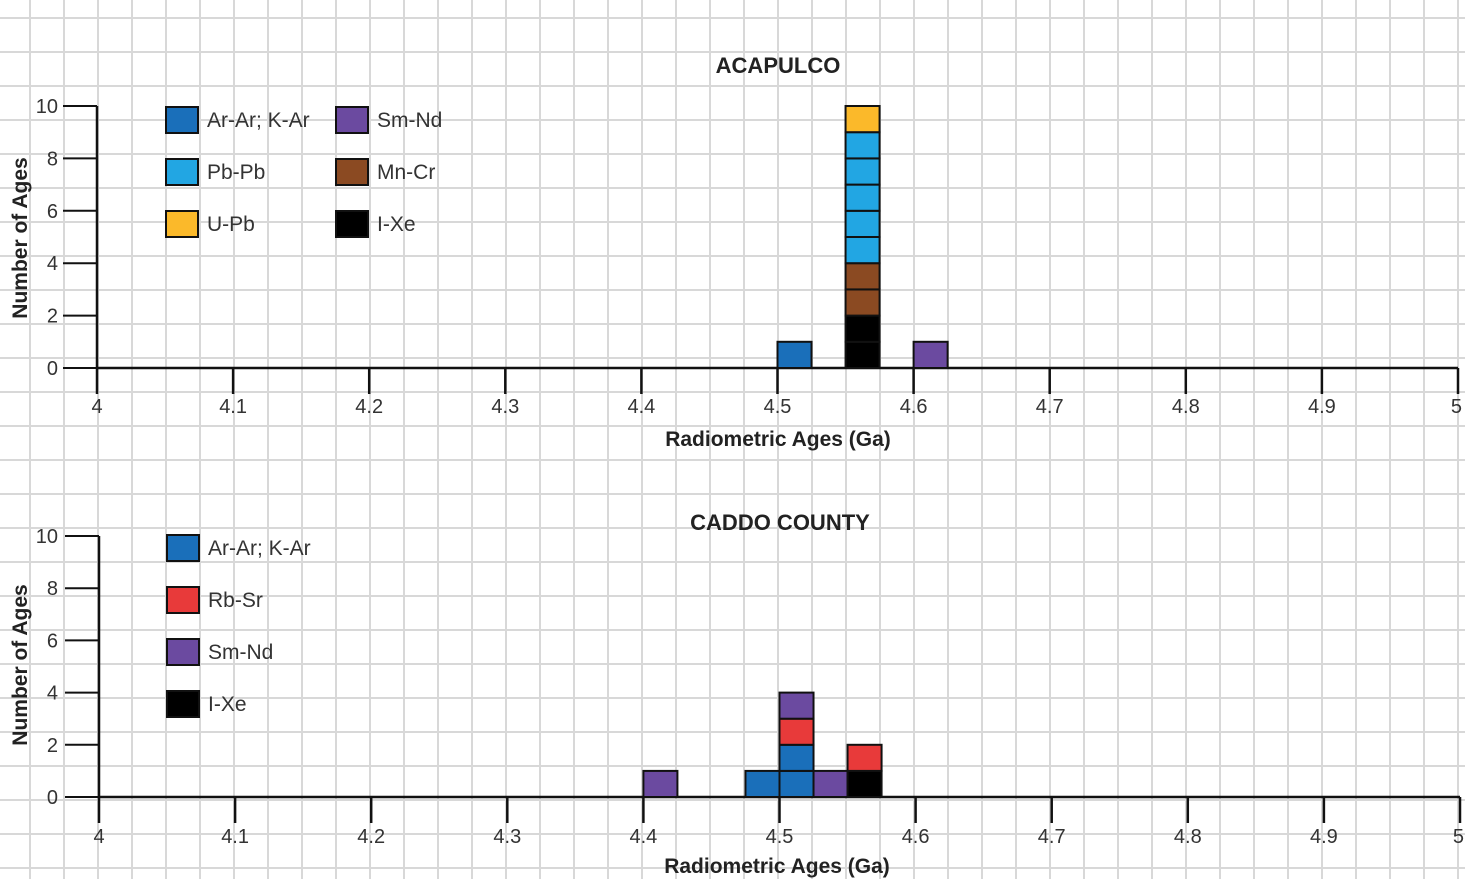  What do you see at coordinates (352, 172) in the screenshot?
I see `legend-swatch-mn-cr` at bounding box center [352, 172].